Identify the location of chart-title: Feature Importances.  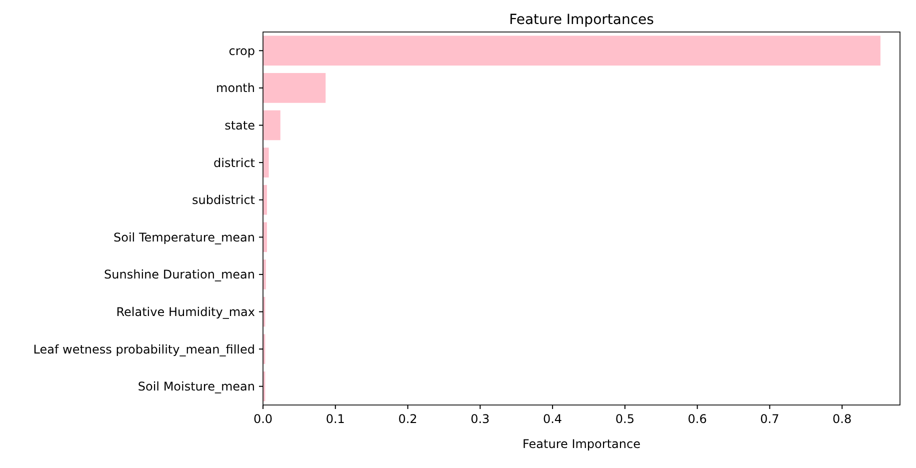
(581, 20).